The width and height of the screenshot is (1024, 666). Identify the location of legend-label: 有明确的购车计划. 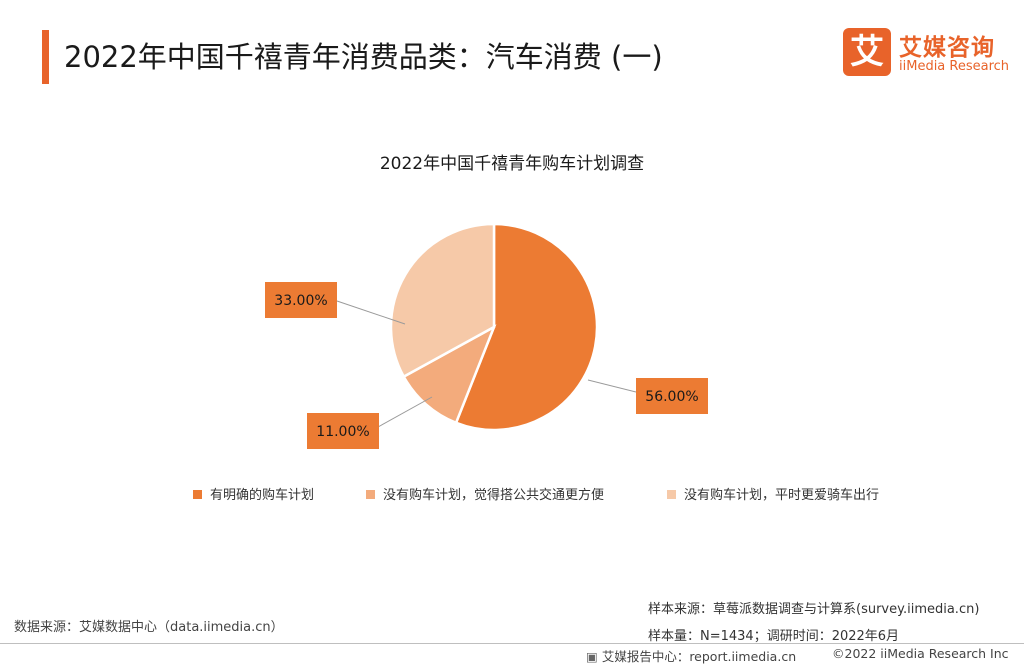
(262, 495).